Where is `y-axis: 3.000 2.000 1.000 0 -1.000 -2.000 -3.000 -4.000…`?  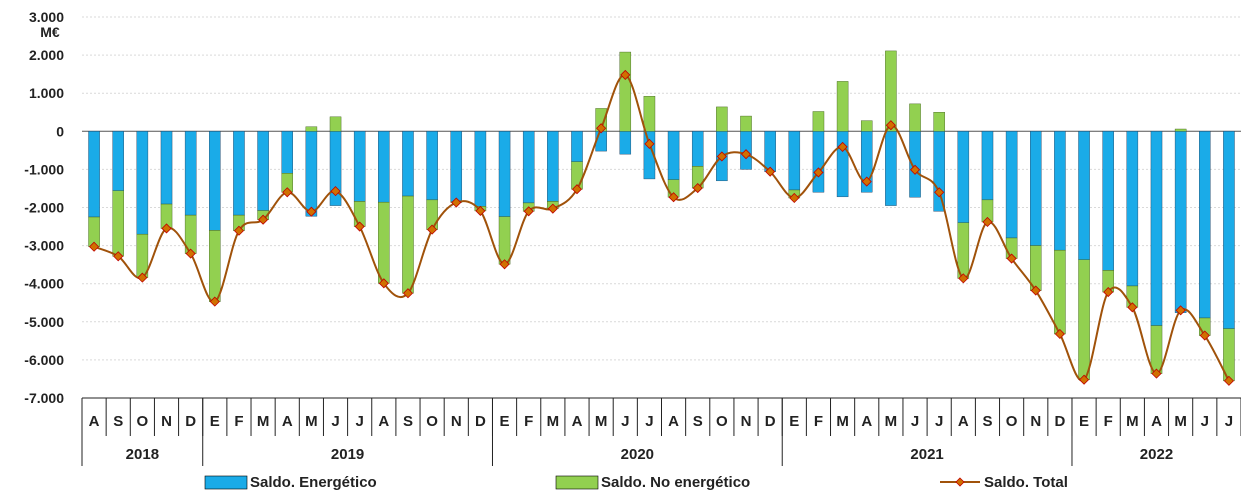 y-axis: 3.000 2.000 1.000 0 -1.000 -2.000 -3.000 -4.000… is located at coordinates (44, 207).